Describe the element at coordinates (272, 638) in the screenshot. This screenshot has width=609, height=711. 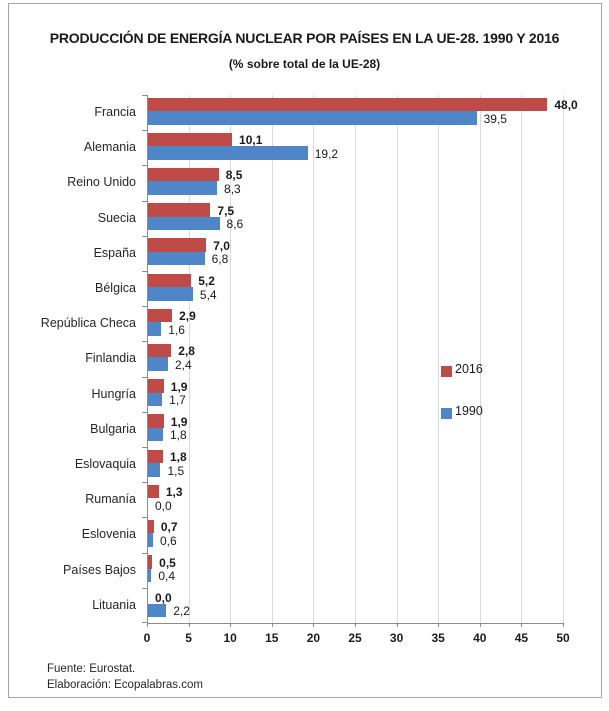
I see `x-axis-tick-label: 15` at that location.